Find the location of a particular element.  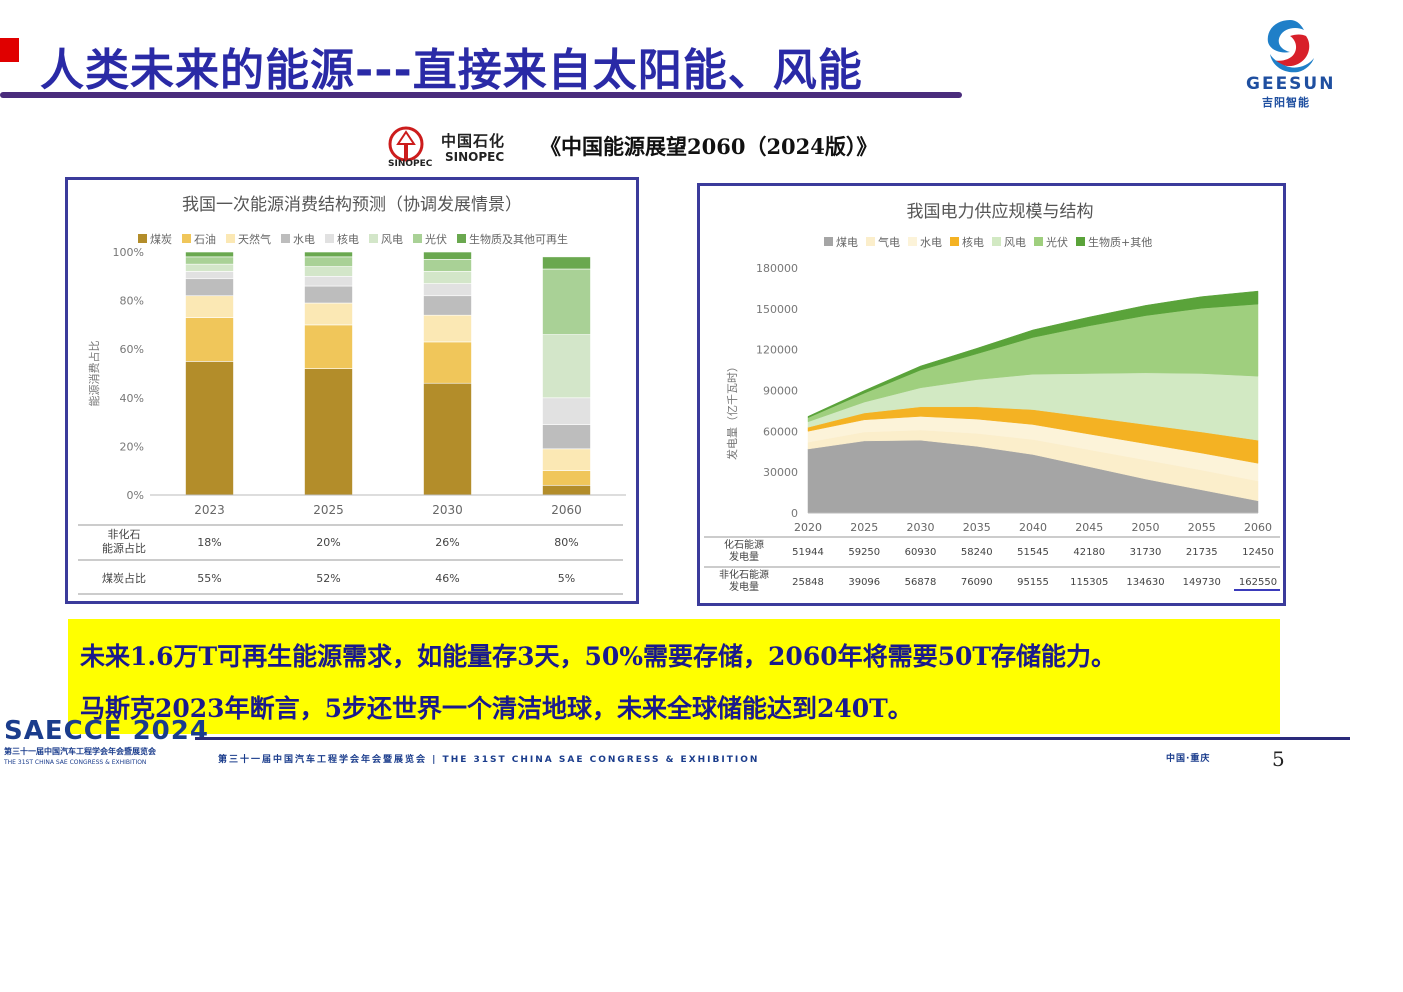

chart2-legend-label: 光伏 is located at coordinates (1057, 242).